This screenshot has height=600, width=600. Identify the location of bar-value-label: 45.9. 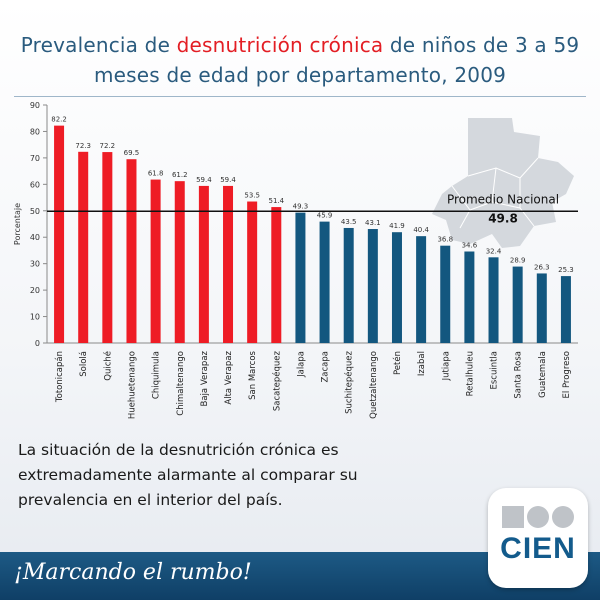
(325, 216).